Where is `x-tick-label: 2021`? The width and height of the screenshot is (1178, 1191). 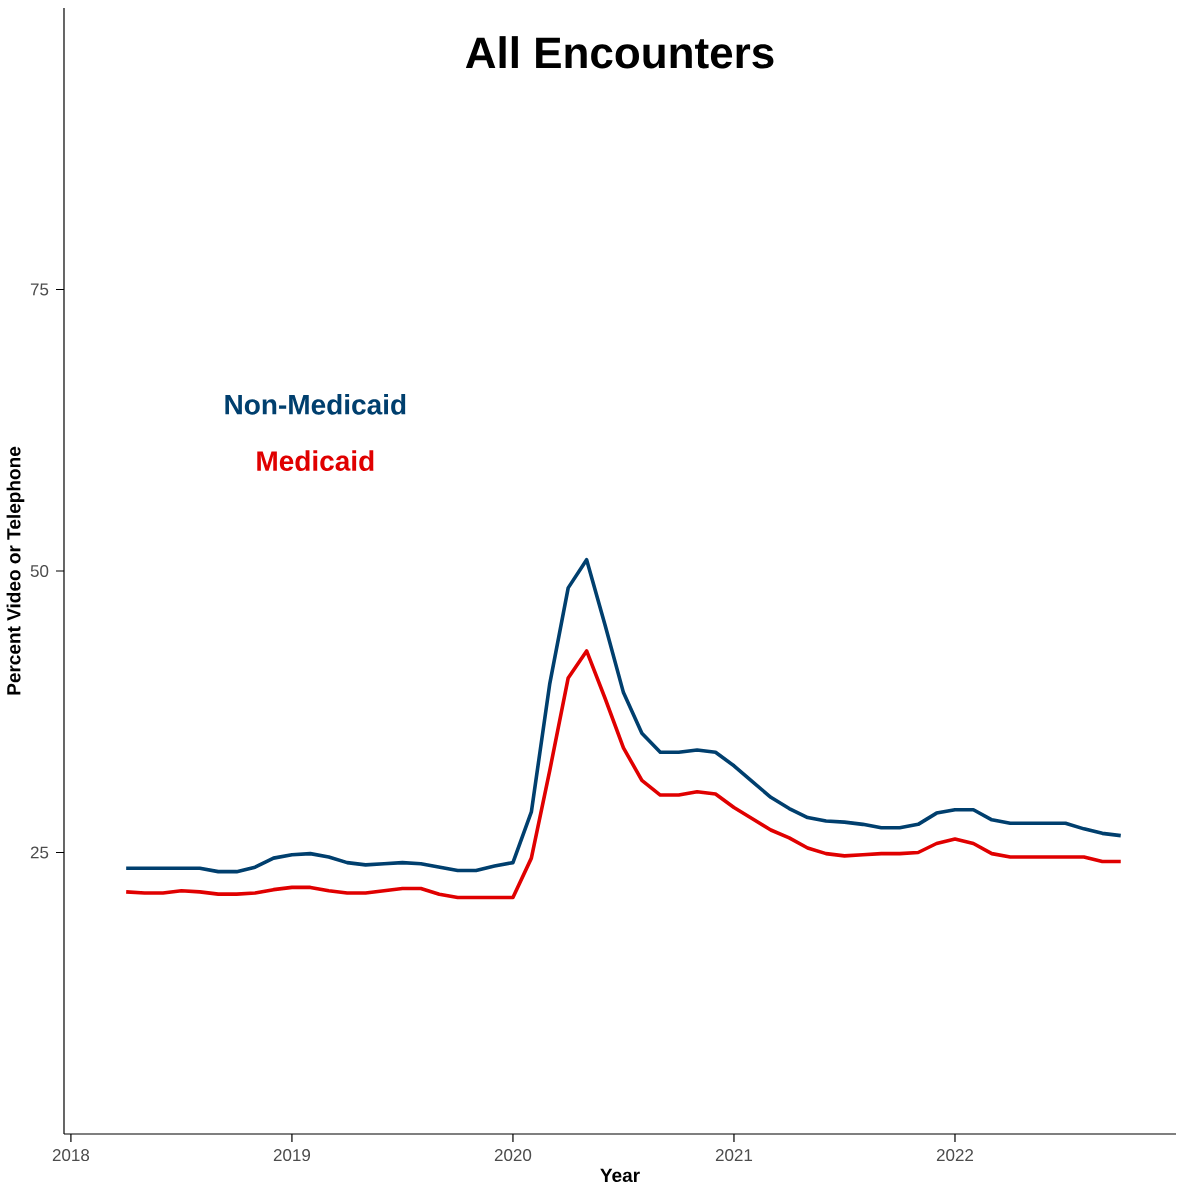
x-tick-label: 2021 is located at coordinates (734, 1155).